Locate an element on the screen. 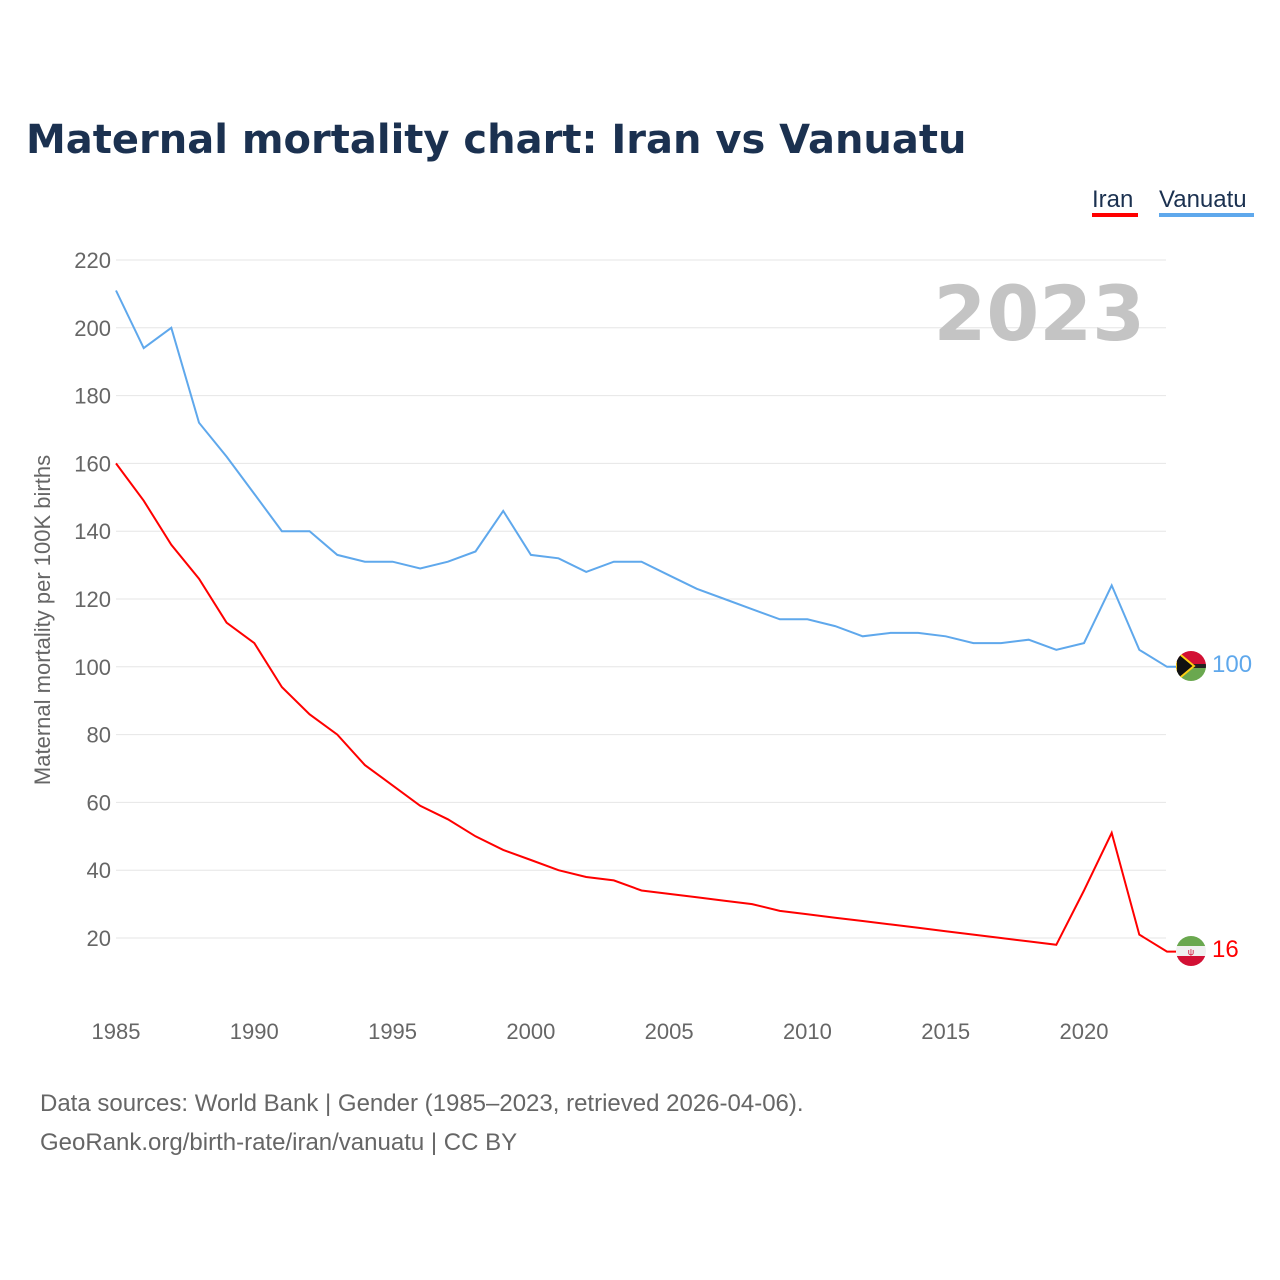  legend: Iran Vanuatu is located at coordinates (1173, 201).